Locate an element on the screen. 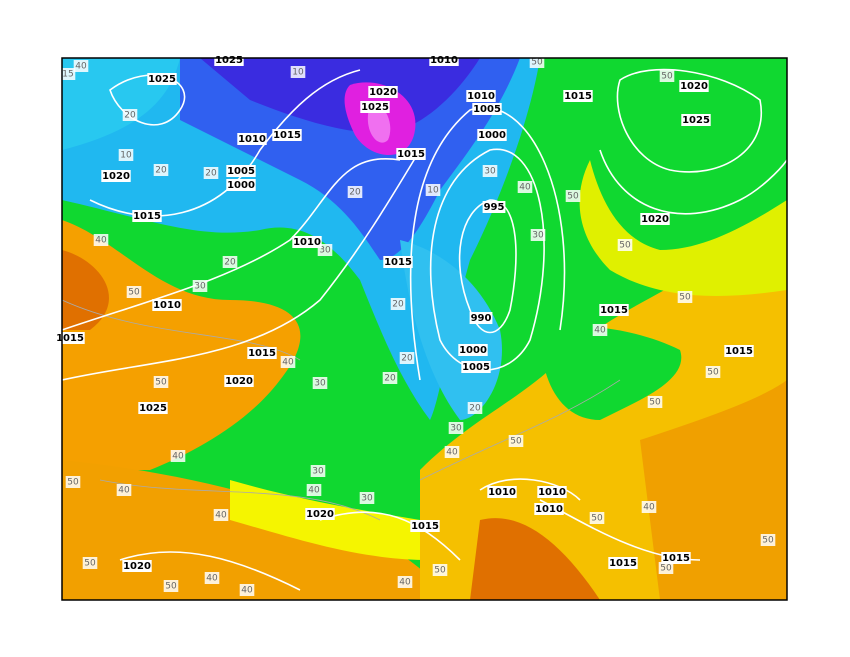 This screenshot has width=850, height=657. thickness-label: 15 is located at coordinates (67, 75).